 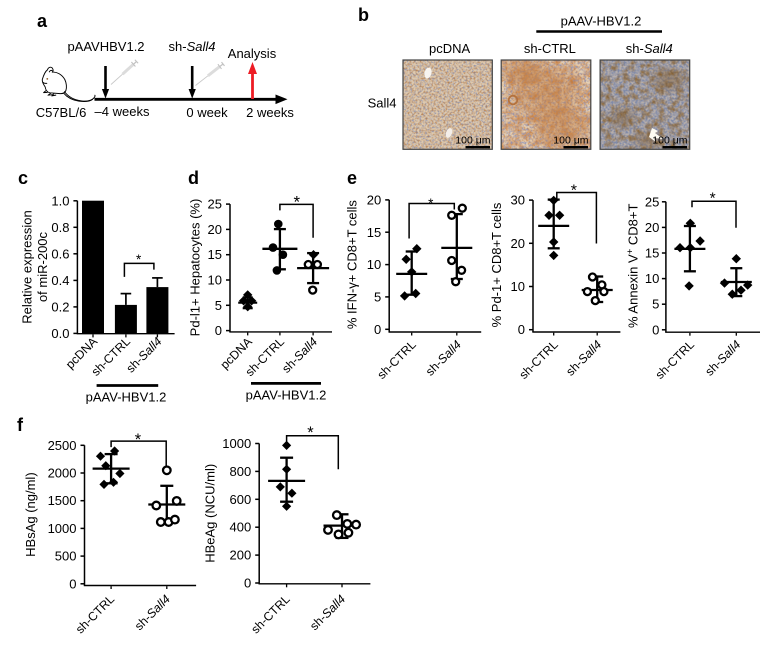 What do you see at coordinates (518, 200) in the screenshot?
I see `svg-text: 30` at bounding box center [518, 200].